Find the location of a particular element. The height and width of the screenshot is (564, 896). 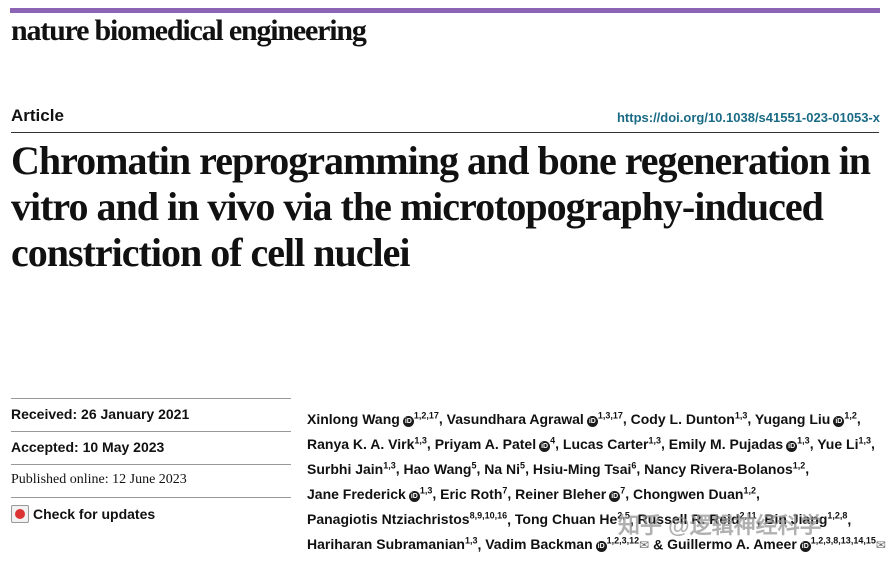

check-updates-icon is located at coordinates (20, 514).